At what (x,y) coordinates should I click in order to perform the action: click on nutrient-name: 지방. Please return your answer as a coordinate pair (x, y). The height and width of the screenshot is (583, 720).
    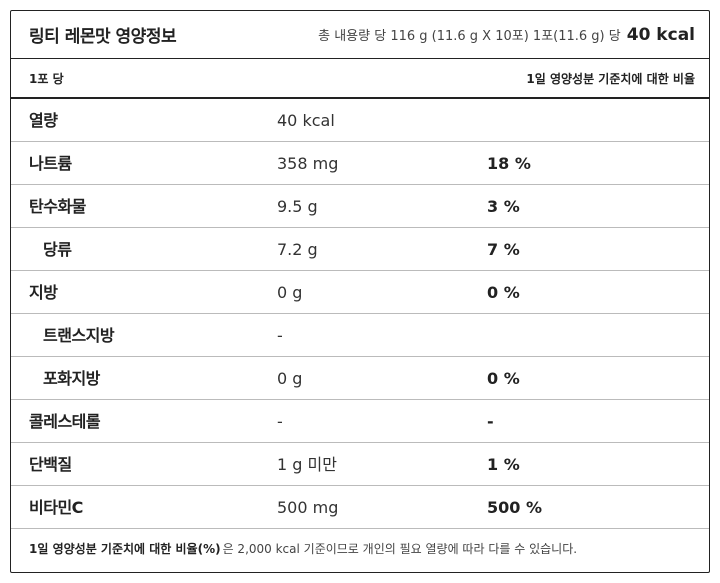
    Looking at the image, I should click on (43, 292).